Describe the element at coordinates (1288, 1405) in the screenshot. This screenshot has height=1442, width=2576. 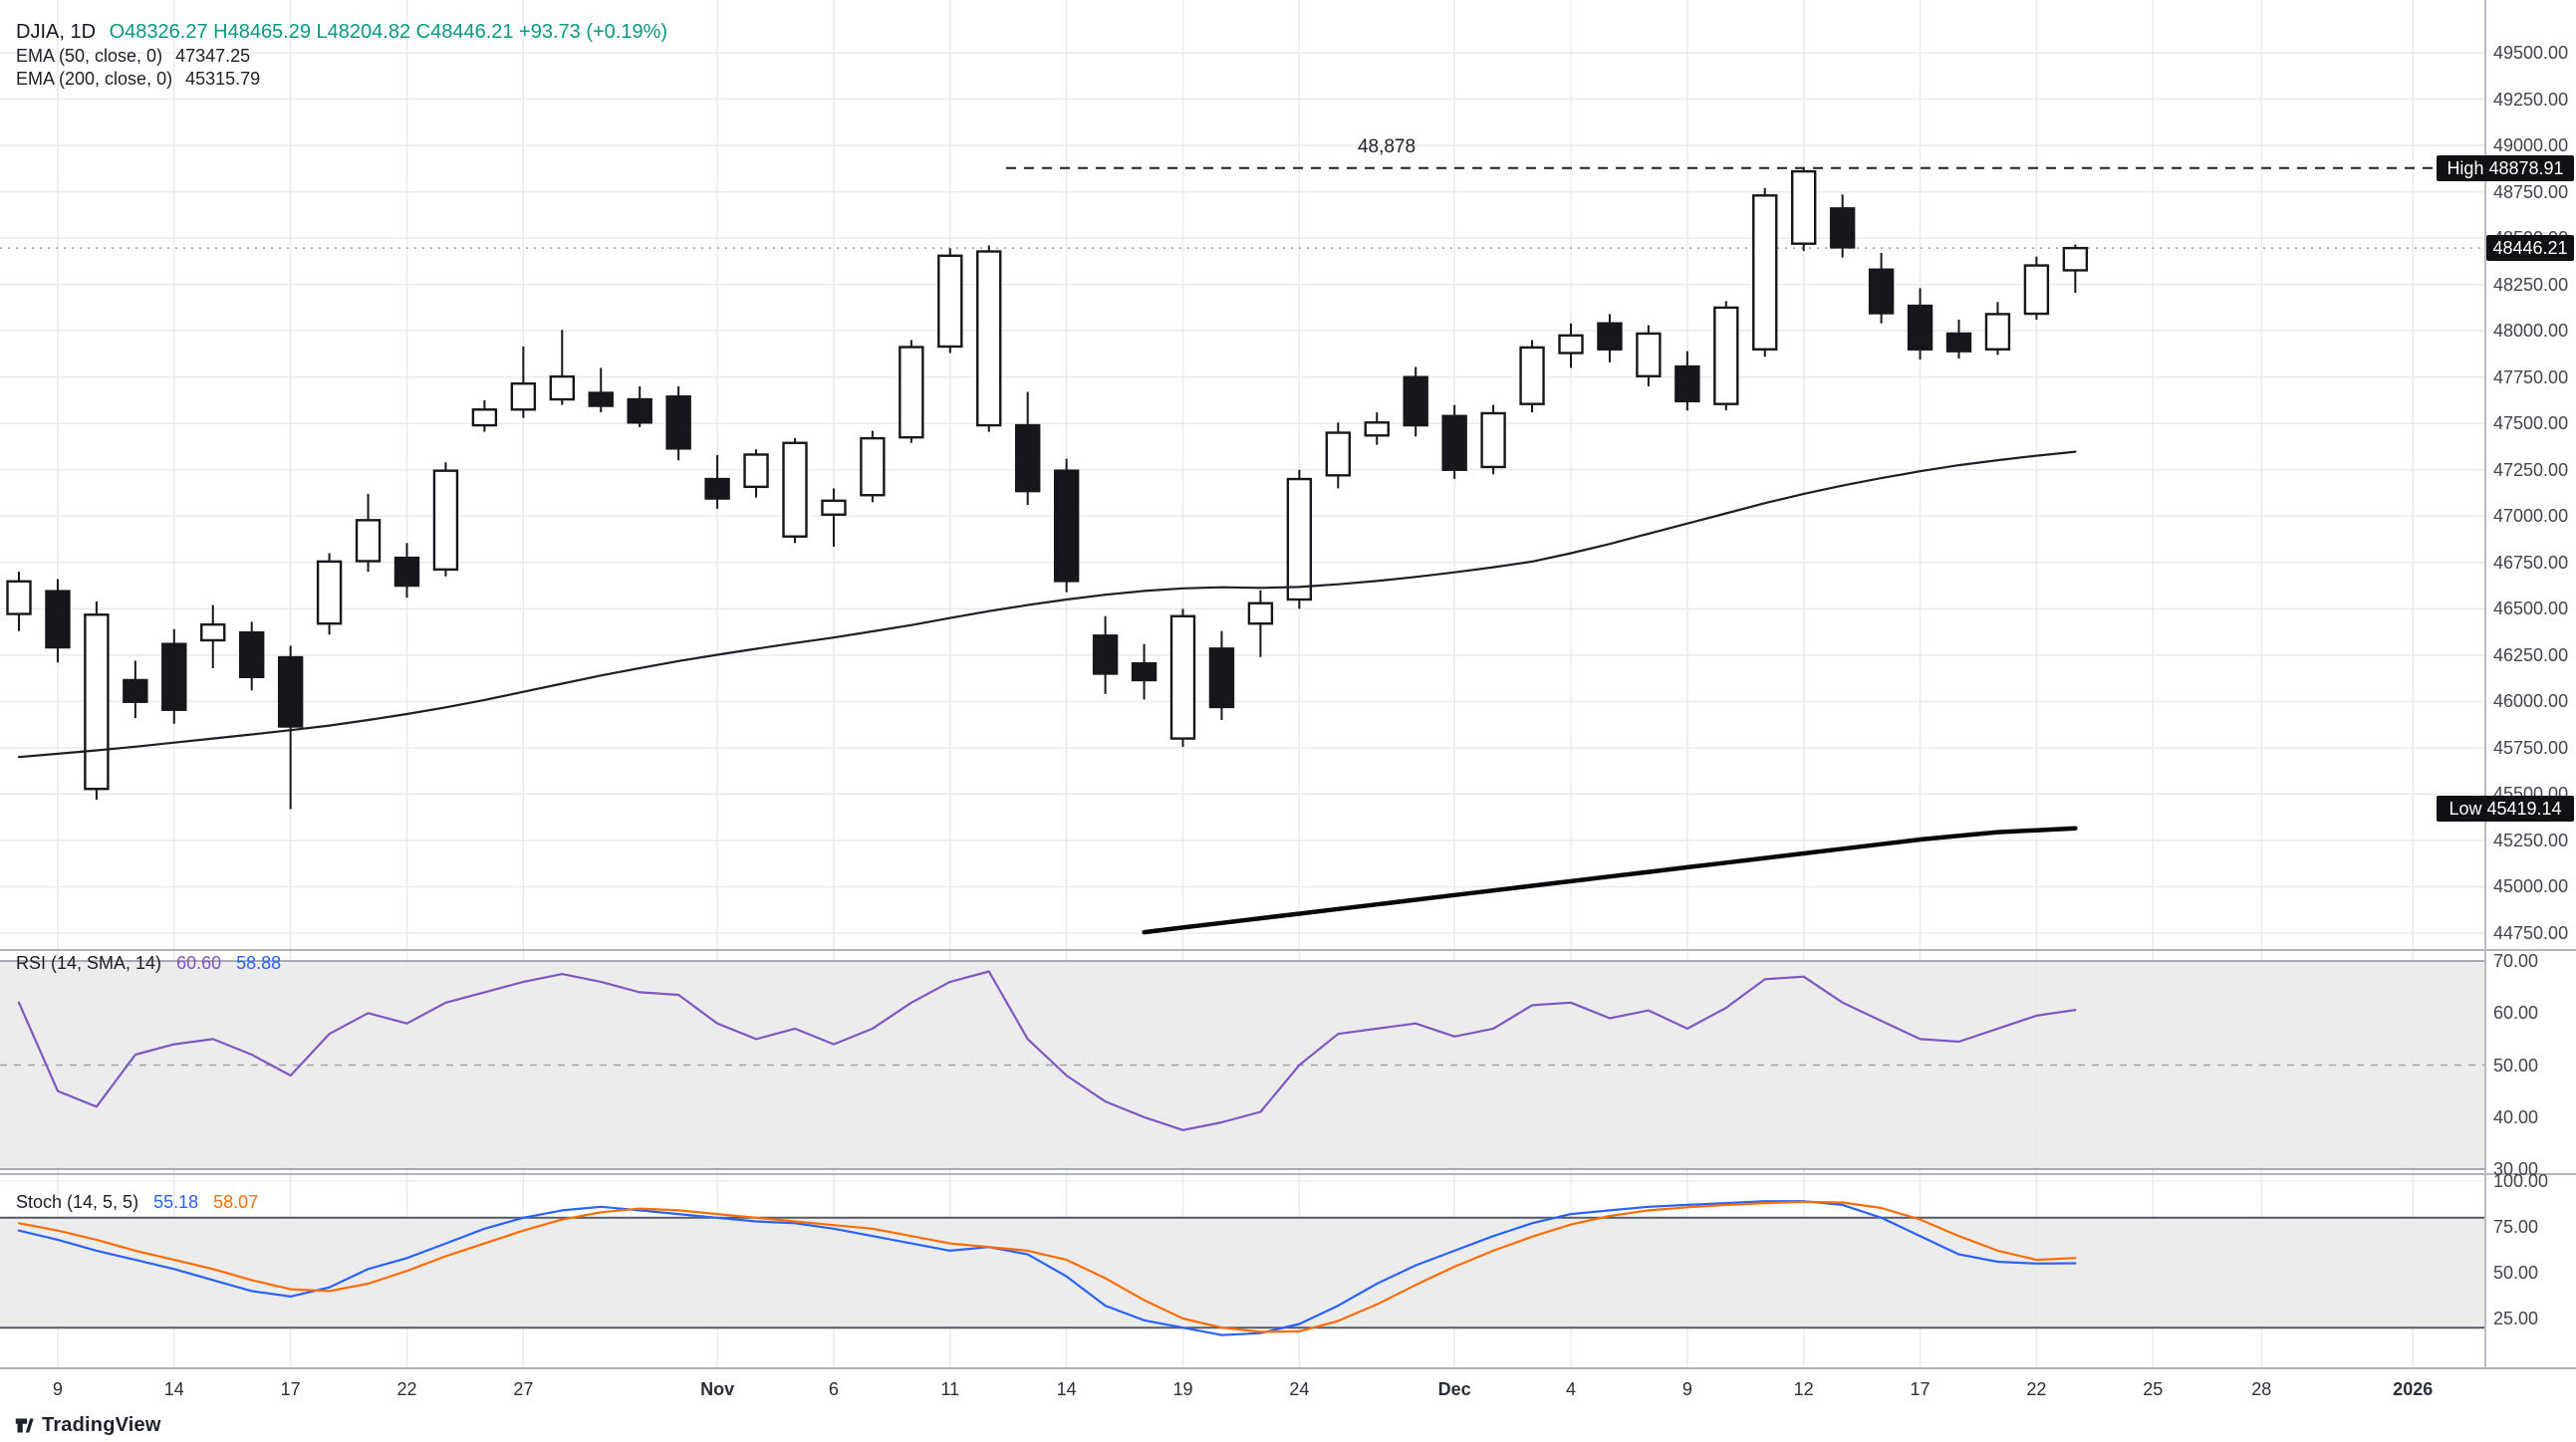
I see `time-axis` at that location.